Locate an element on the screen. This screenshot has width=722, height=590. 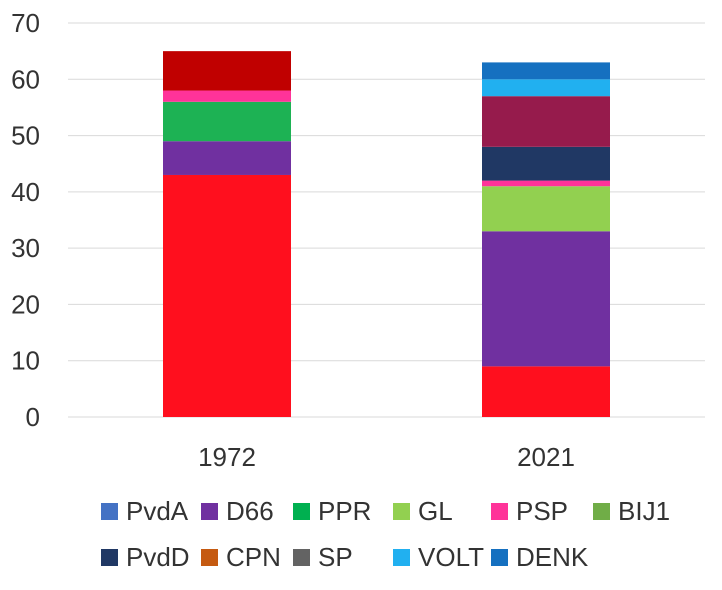
legend-label: D66 is located at coordinates (250, 510).